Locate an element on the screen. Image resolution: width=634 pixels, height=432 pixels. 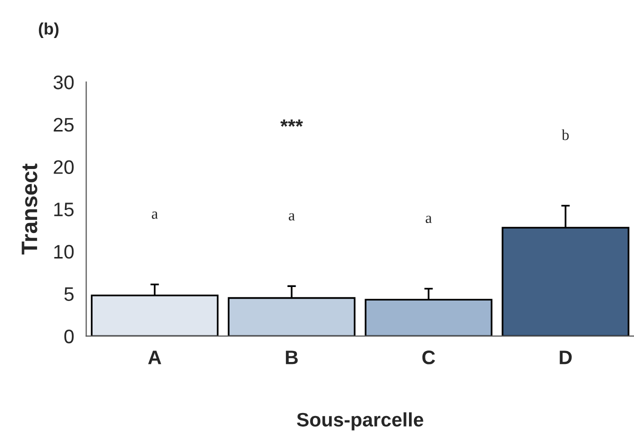
x-tick-label: C is located at coordinates (429, 357).